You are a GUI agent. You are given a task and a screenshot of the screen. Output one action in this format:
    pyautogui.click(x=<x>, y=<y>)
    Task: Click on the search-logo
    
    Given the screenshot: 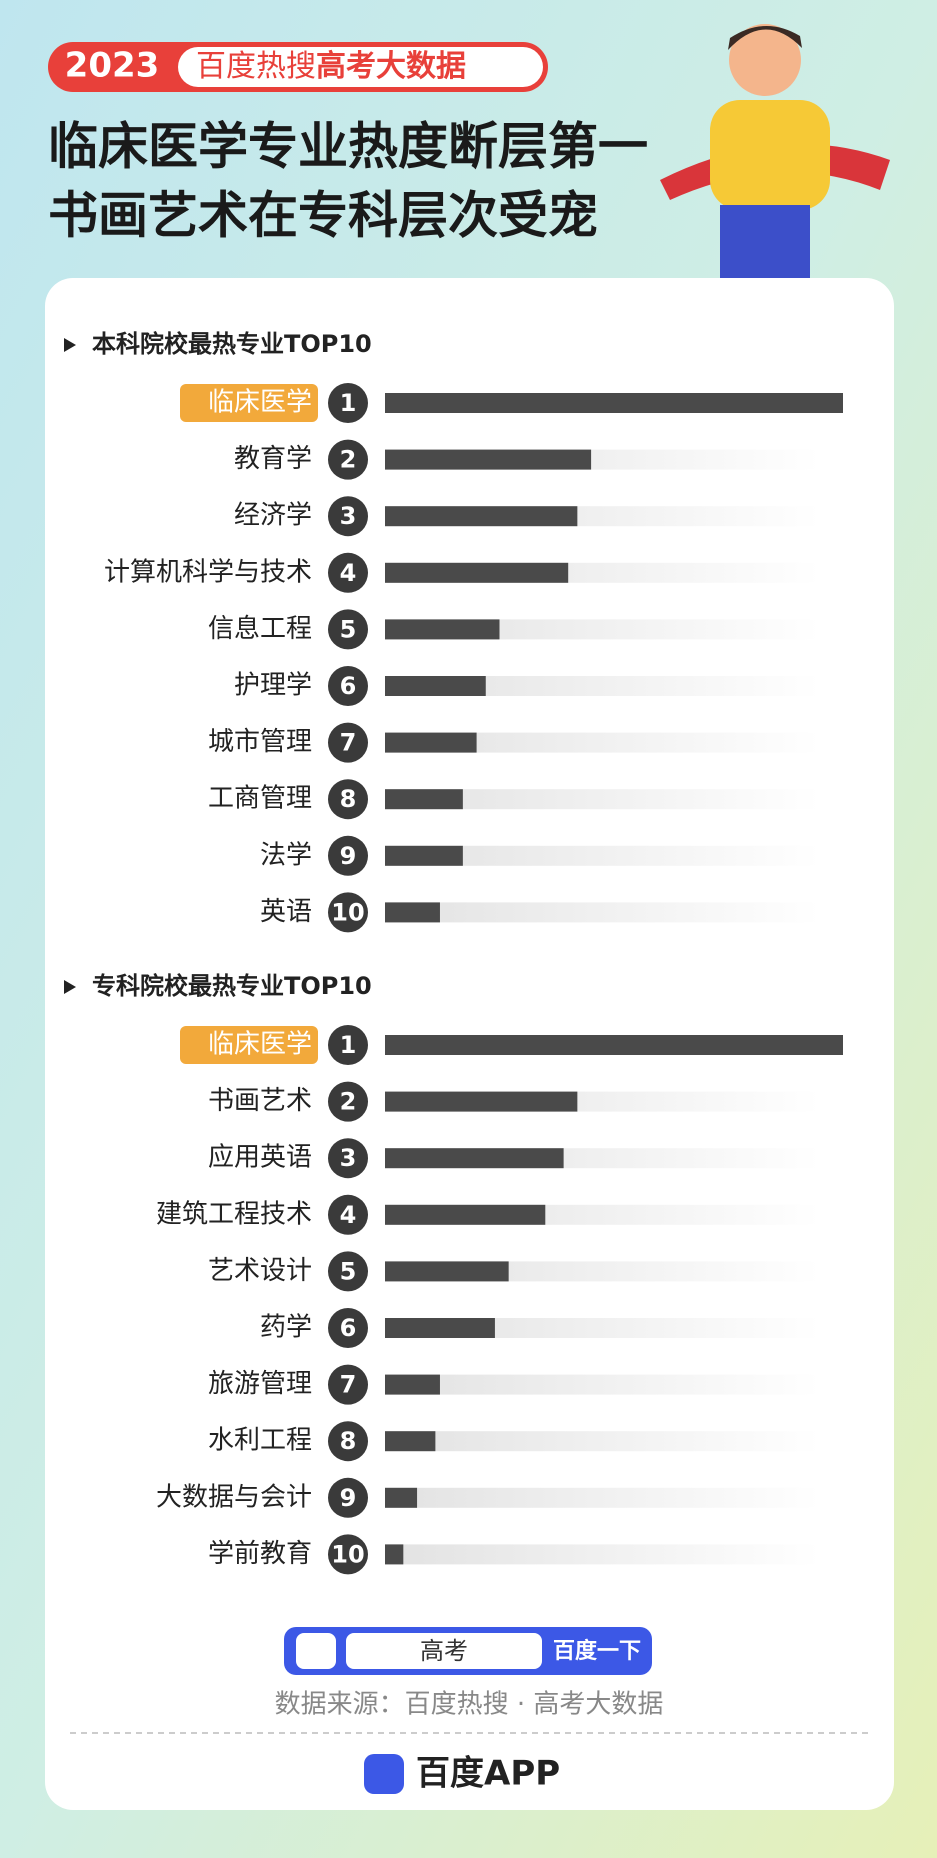 What is the action you would take?
    pyautogui.click(x=316, y=1651)
    